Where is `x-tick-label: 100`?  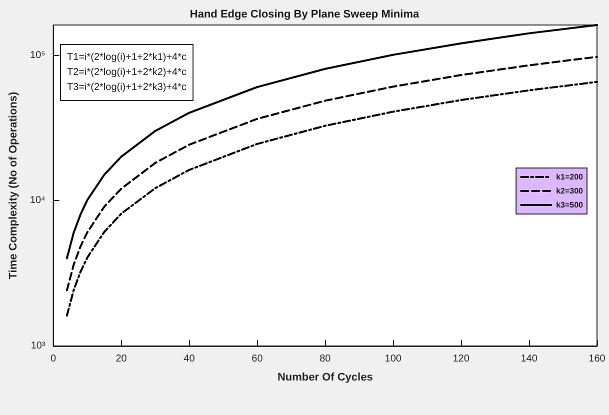 x-tick-label: 100 is located at coordinates (393, 359).